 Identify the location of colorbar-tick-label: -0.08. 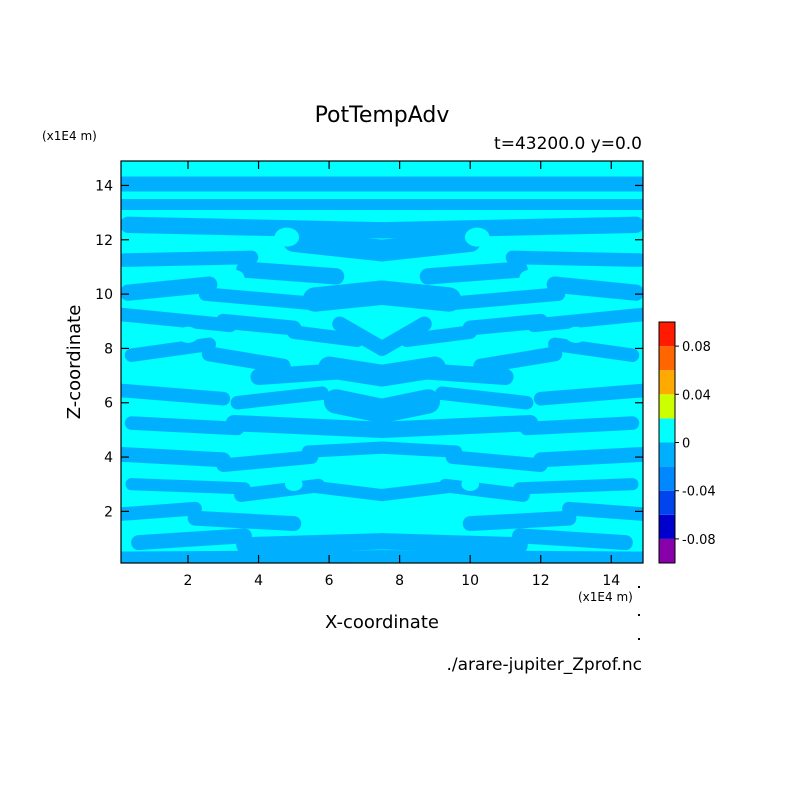
(699, 540).